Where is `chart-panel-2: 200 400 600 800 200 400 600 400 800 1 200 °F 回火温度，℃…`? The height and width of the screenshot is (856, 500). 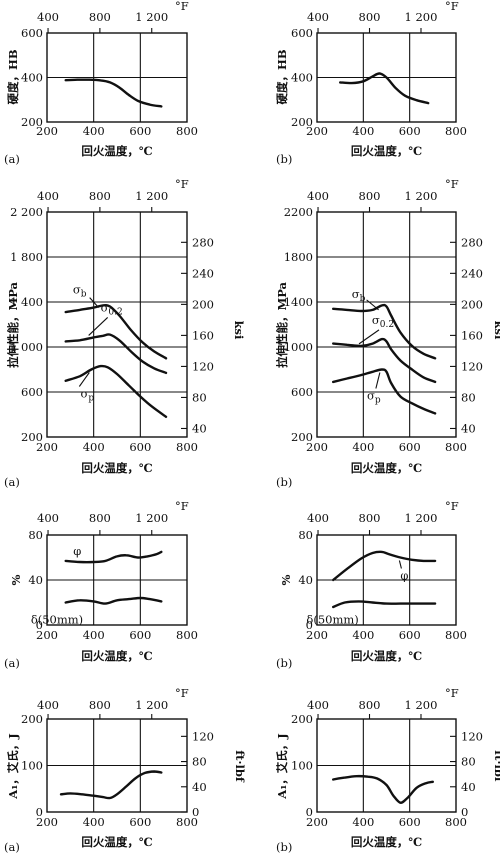 chart-panel-2: 200 400 600 800 200 400 600 400 800 1 200 °F 回火温度，℃… is located at coordinates (371, 83).